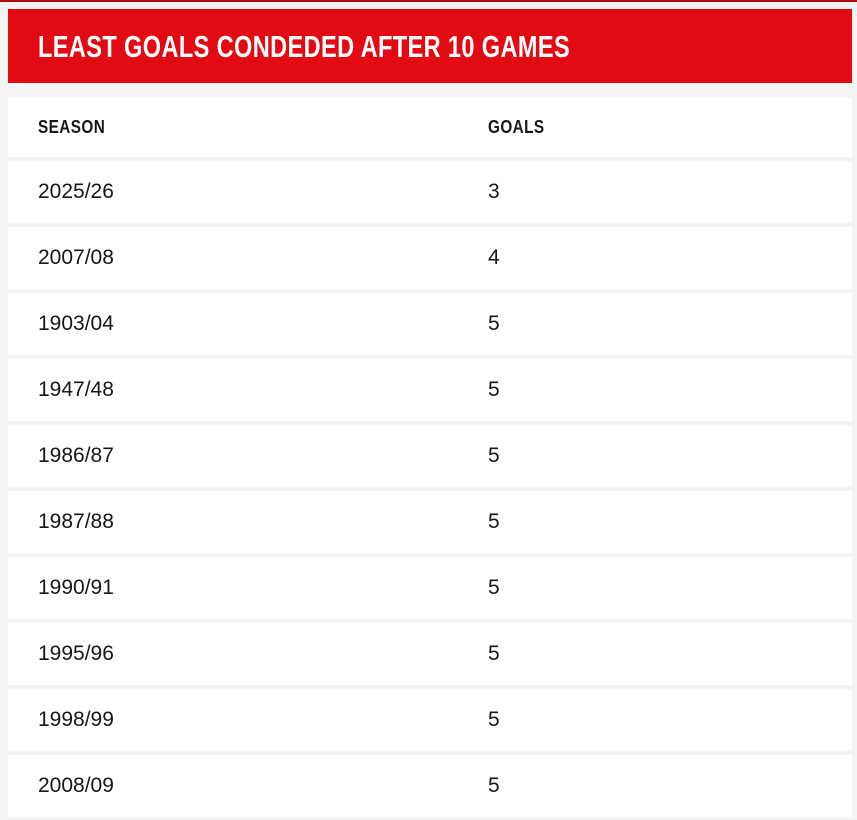 Image resolution: width=857 pixels, height=820 pixels. I want to click on table-row: 2025/26 3, so click(430, 192).